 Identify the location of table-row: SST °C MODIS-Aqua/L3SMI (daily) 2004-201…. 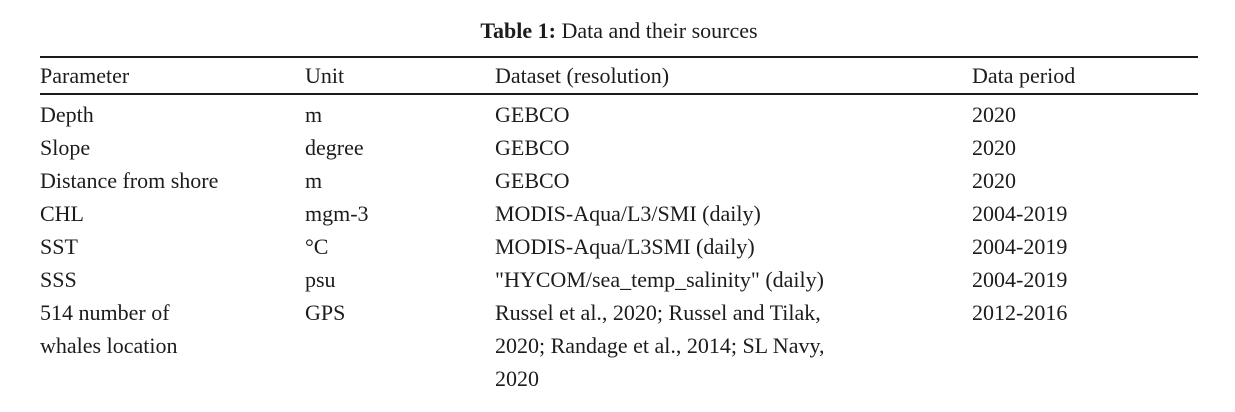
(619, 246).